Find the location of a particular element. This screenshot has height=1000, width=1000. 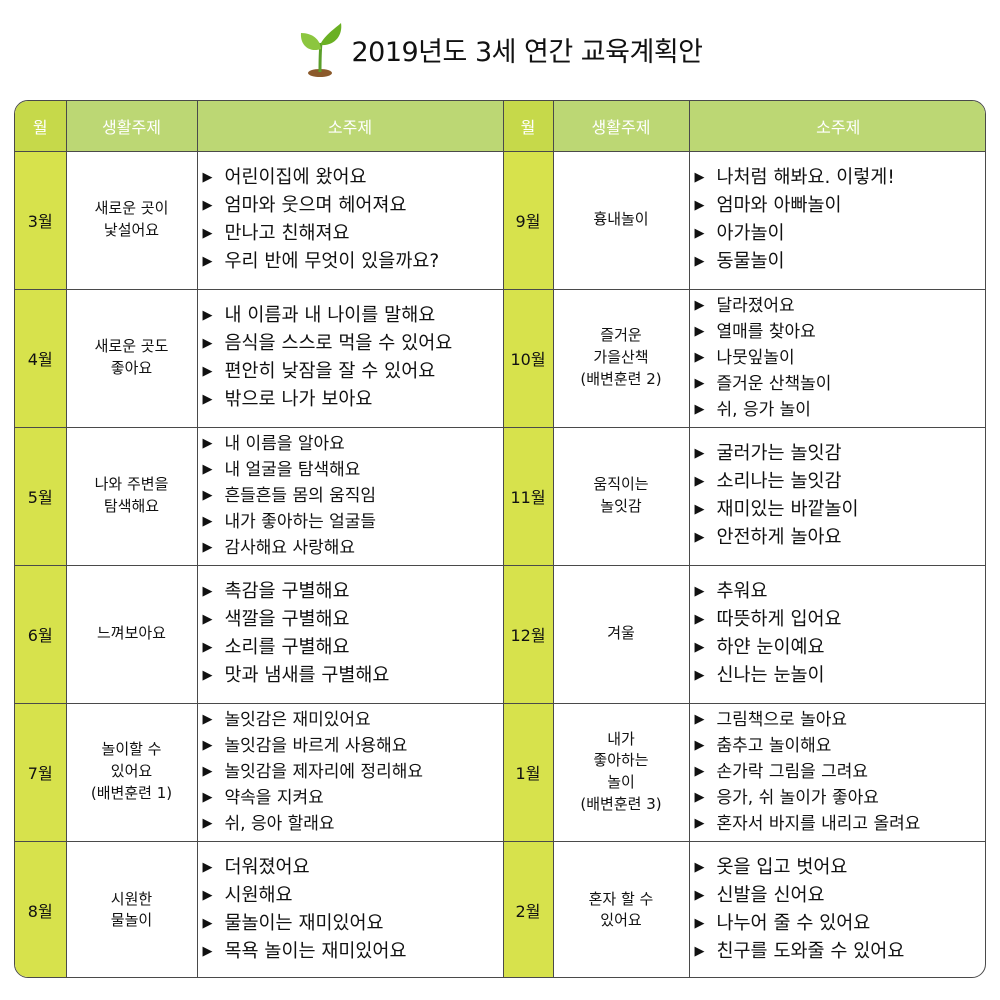

subtopic-text: 따뜻하게 입어요 is located at coordinates (779, 619).